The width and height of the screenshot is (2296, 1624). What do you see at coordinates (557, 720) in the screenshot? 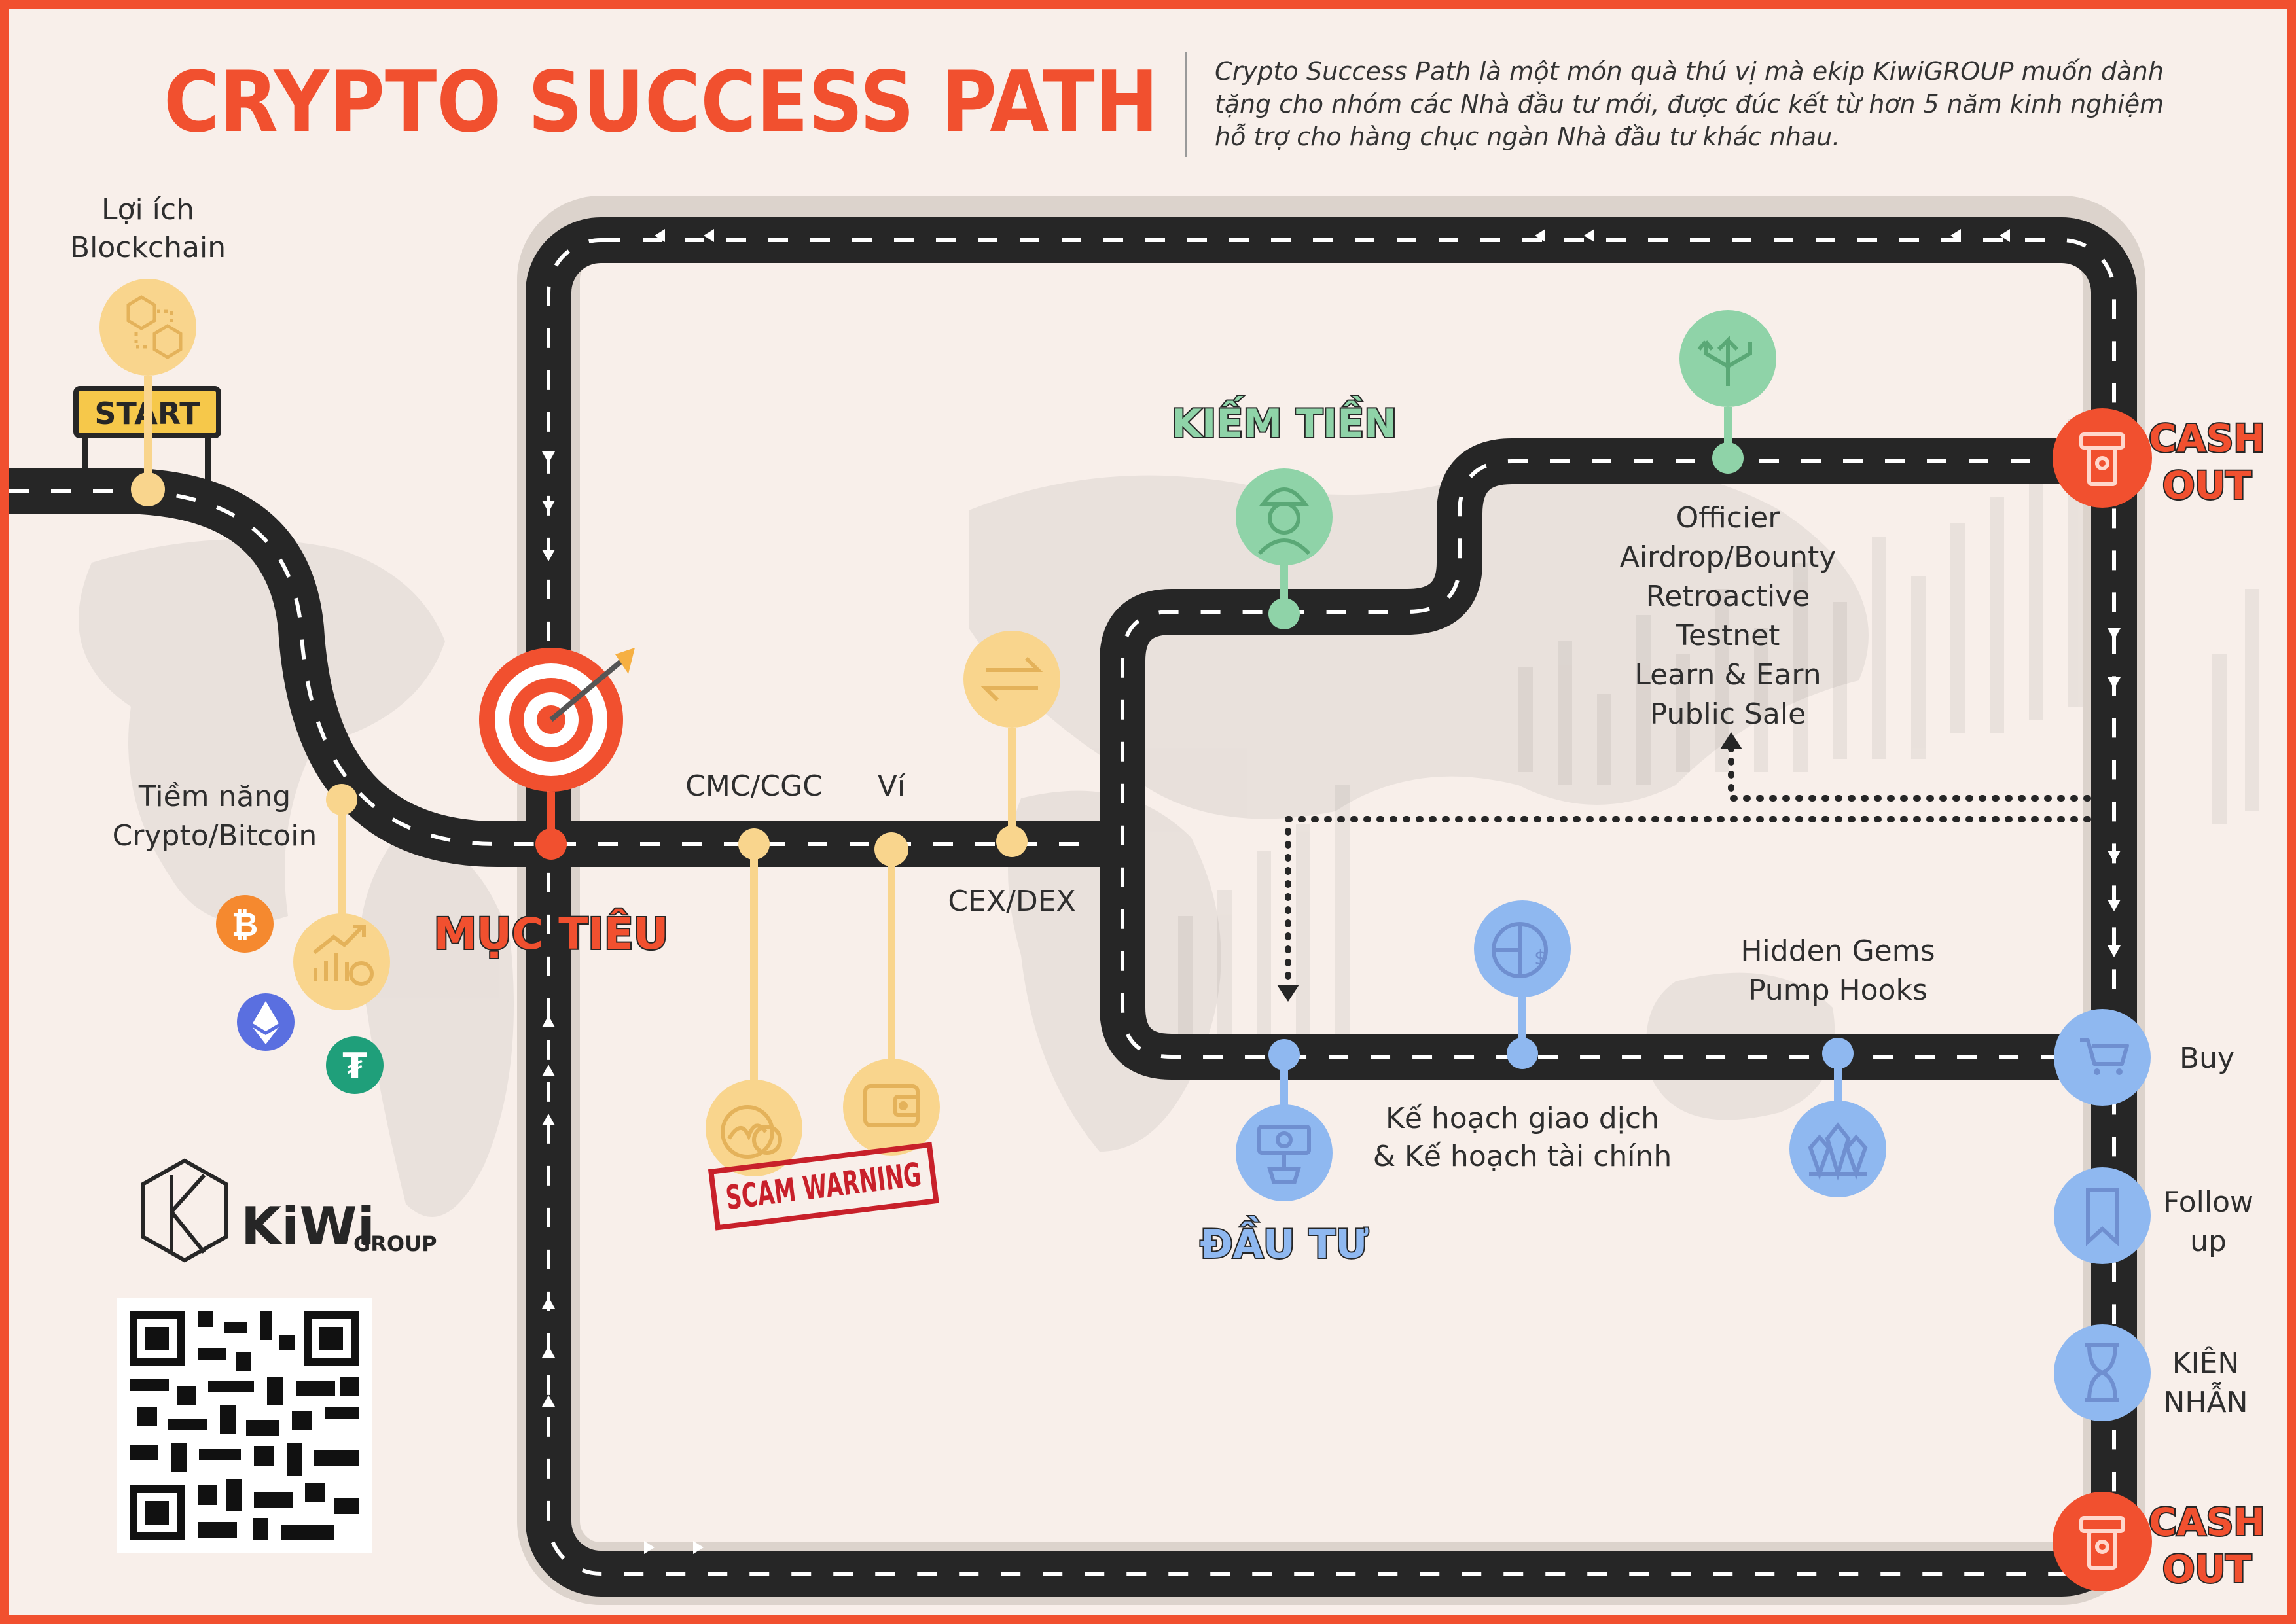
I see `target-icon` at bounding box center [557, 720].